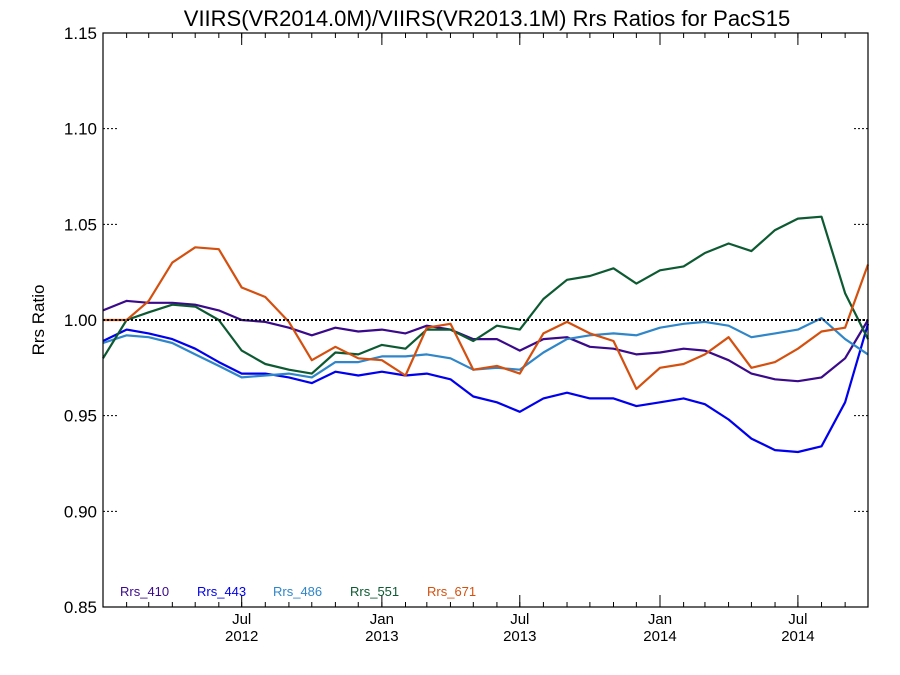 The image size is (900, 675). Describe the element at coordinates (80, 416) in the screenshot. I see `y-tick-label: 0.95` at that location.